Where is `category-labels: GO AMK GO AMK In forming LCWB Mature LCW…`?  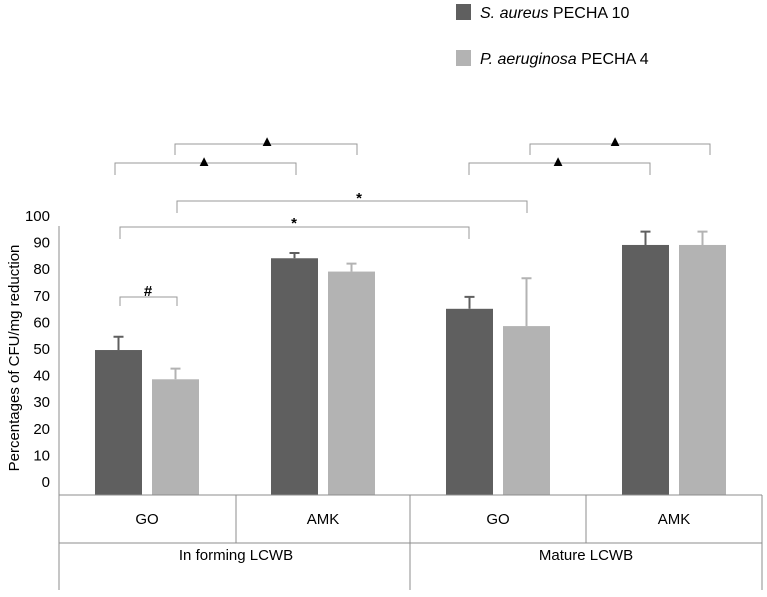
category-labels: GO AMK GO AMK In forming LCWB Mature LCW… is located at coordinates (412, 537).